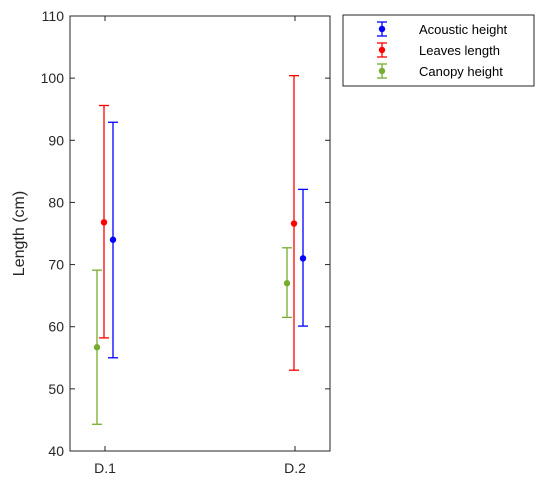  What do you see at coordinates (105, 468) in the screenshot?
I see `x-tick-label: D.1` at bounding box center [105, 468].